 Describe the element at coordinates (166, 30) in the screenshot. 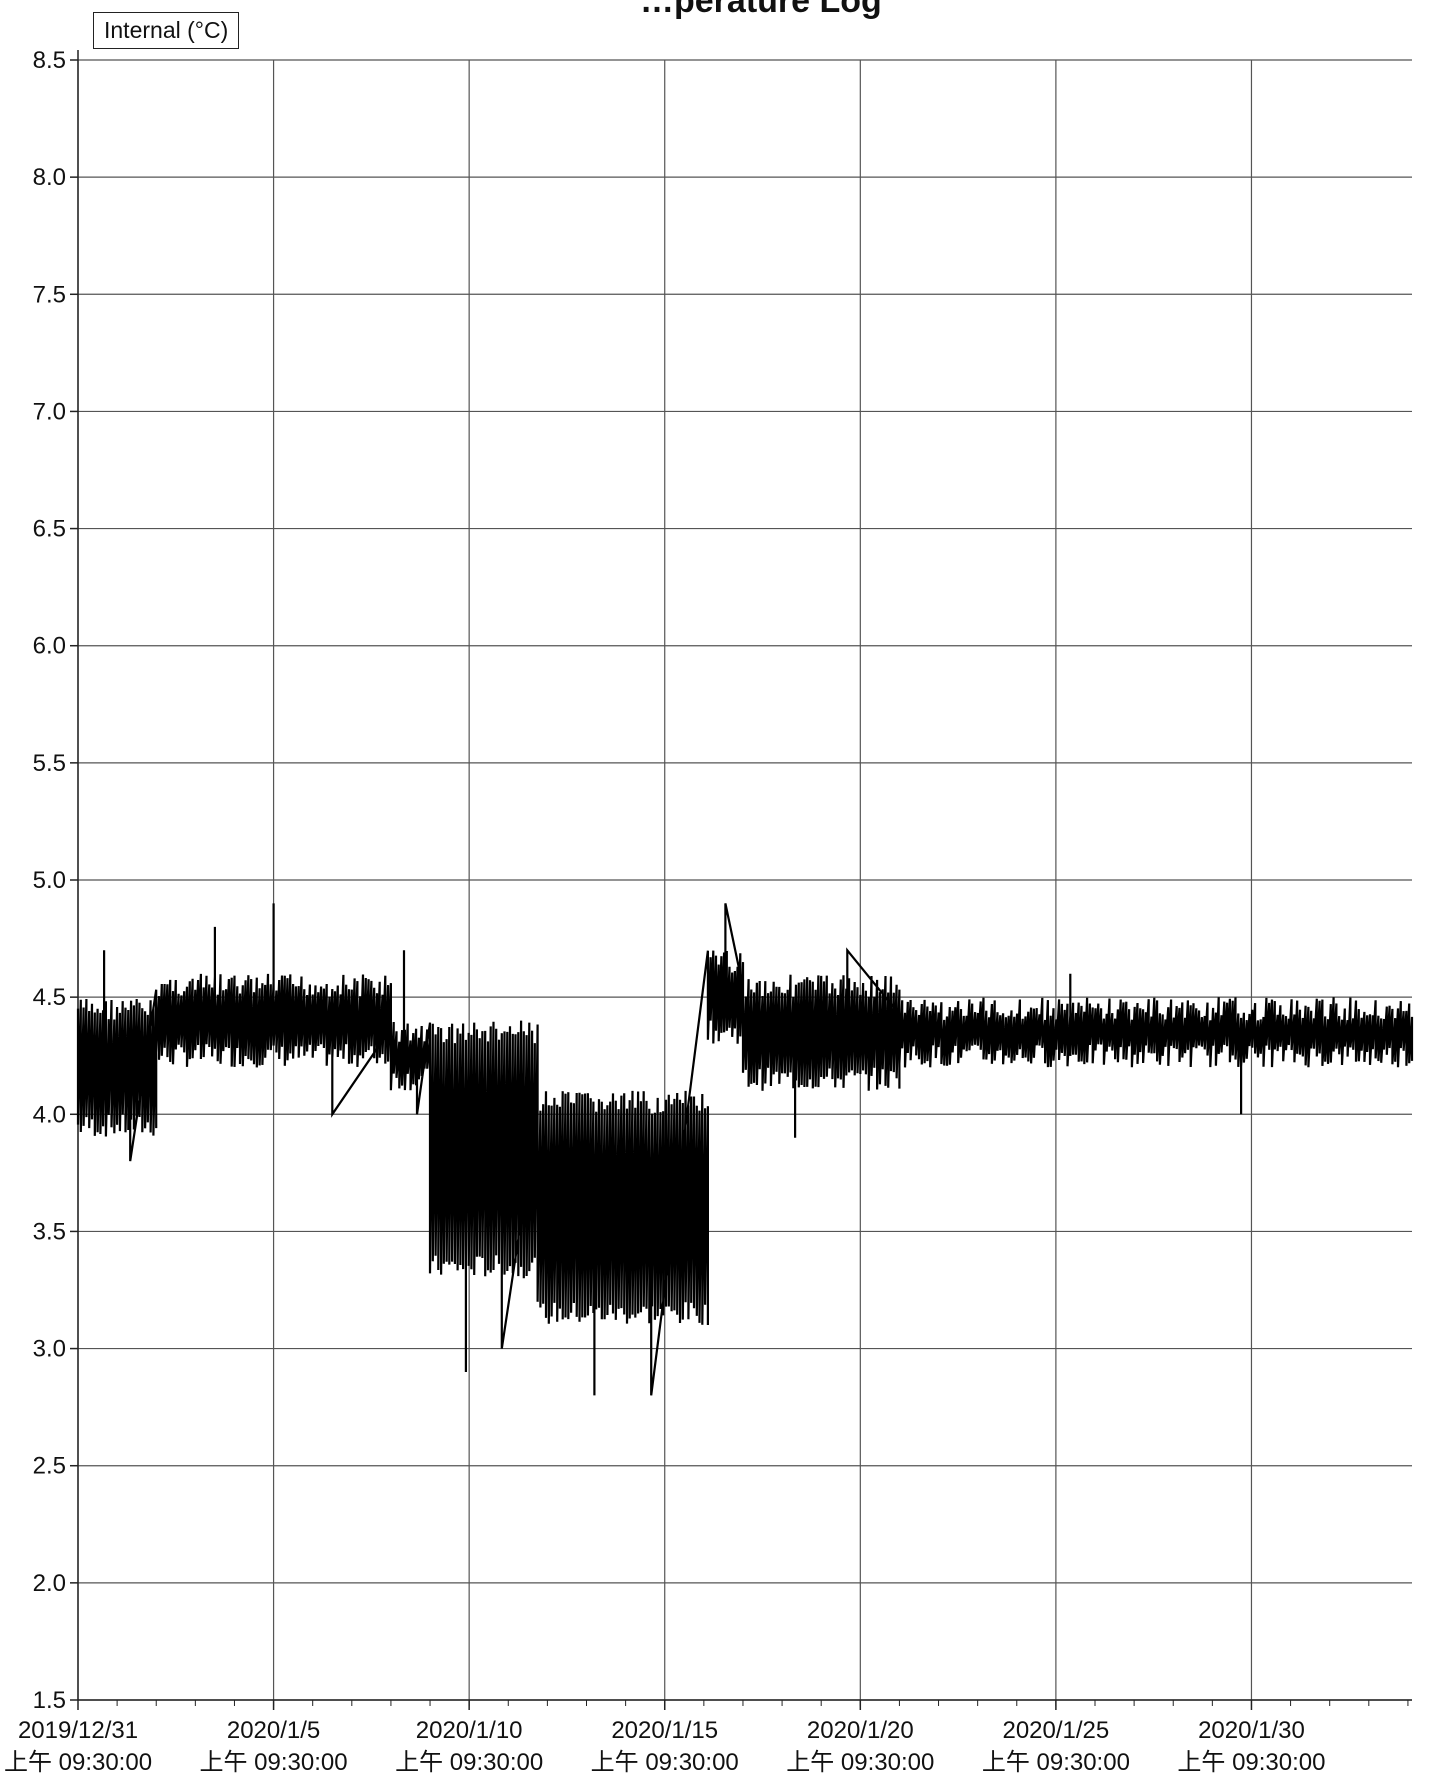

I see `legend-entry: Internal (°C)` at that location.